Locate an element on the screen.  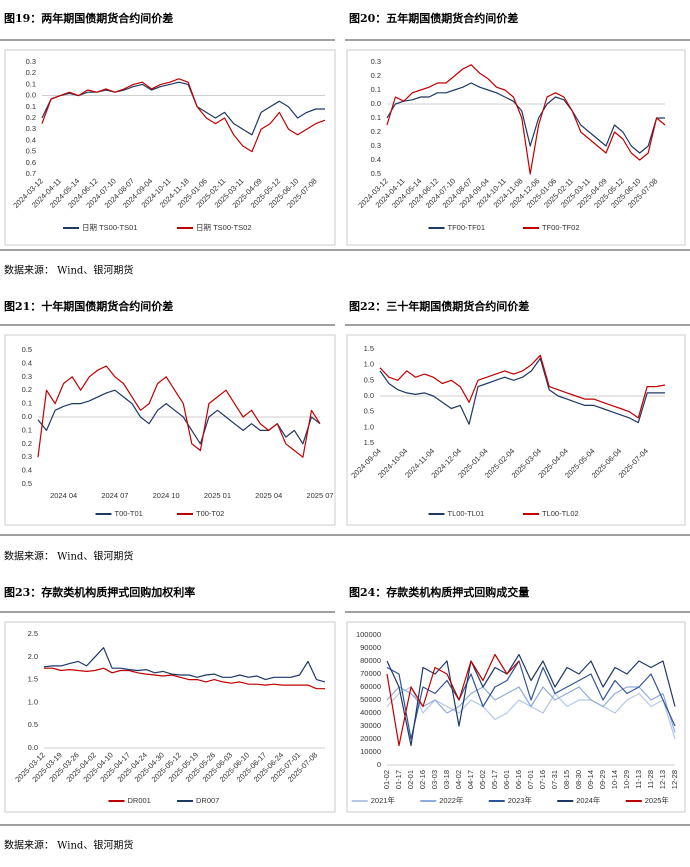
legend-label: TL00-TL01 is located at coordinates (466, 513).